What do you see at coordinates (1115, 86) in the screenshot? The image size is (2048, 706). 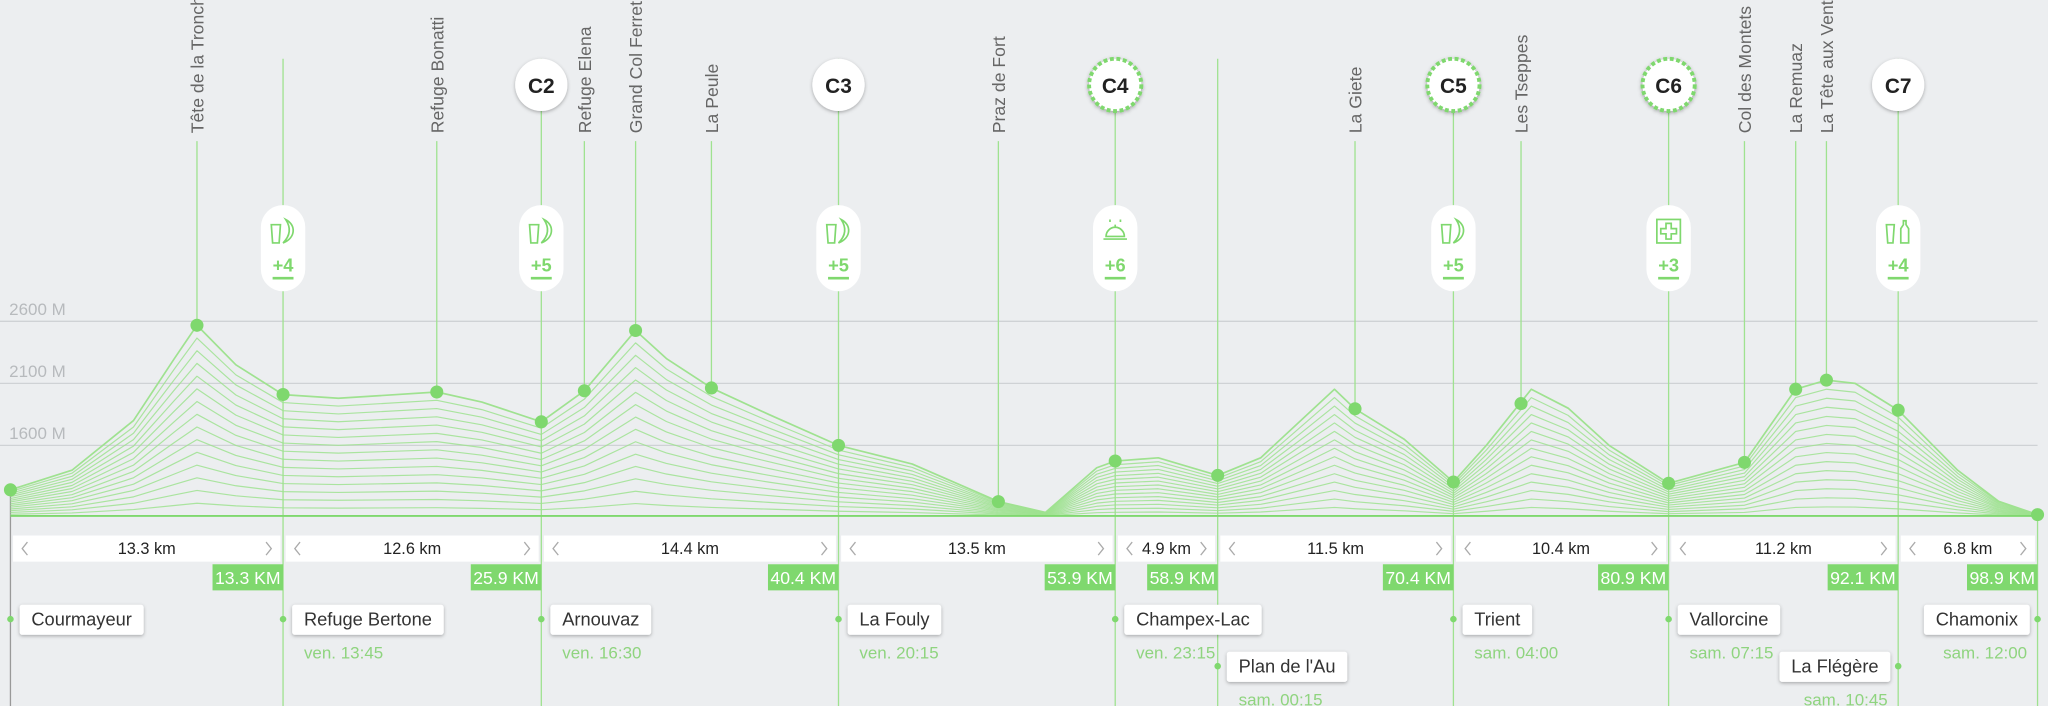 I see `checkpoint-label: C4` at bounding box center [1115, 86].